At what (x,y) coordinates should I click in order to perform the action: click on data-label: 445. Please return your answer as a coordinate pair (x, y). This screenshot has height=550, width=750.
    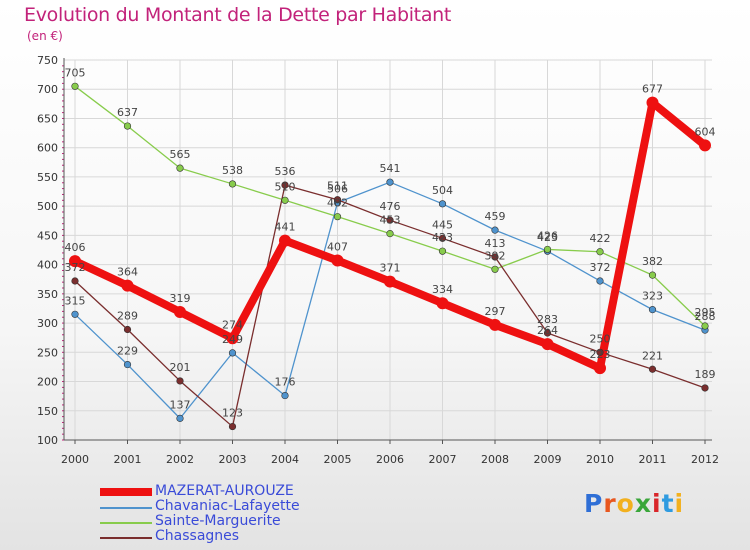
    Looking at the image, I should click on (442, 224).